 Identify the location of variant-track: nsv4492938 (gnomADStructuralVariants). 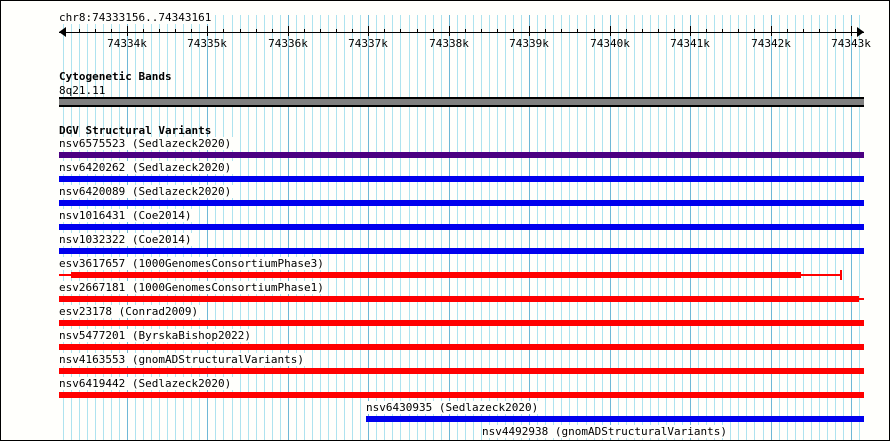
(445, 432).